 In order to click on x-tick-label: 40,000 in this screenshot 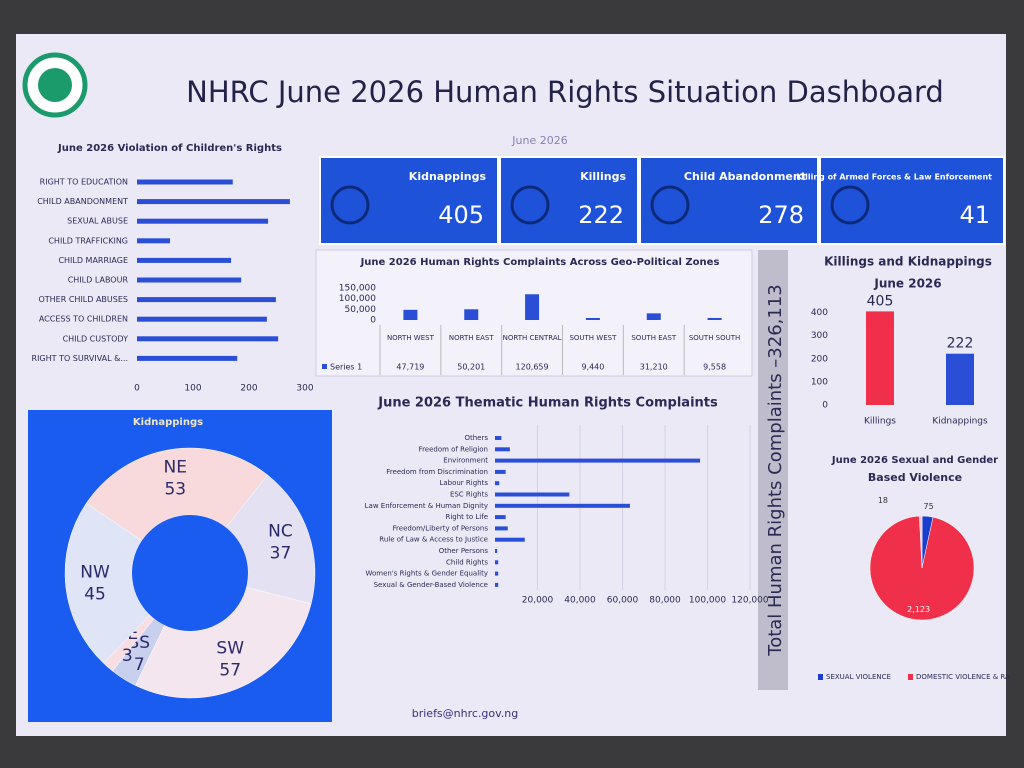, I will do `click(580, 601)`.